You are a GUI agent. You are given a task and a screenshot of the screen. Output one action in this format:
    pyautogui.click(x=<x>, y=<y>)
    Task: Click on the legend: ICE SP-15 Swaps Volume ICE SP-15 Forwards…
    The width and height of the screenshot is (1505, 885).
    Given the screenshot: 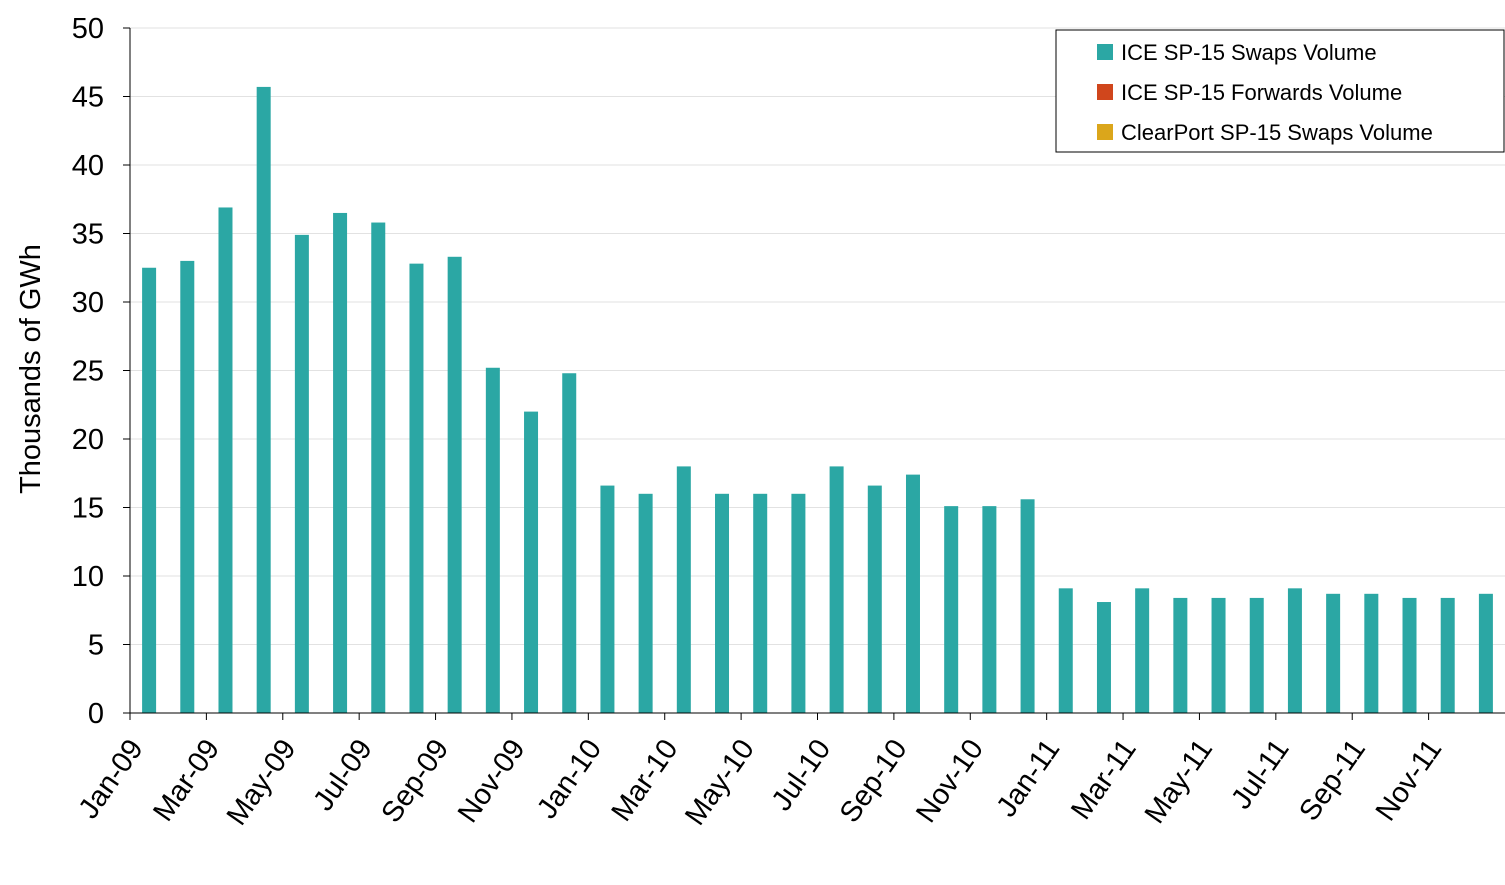 What is the action you would take?
    pyautogui.click(x=1280, y=91)
    